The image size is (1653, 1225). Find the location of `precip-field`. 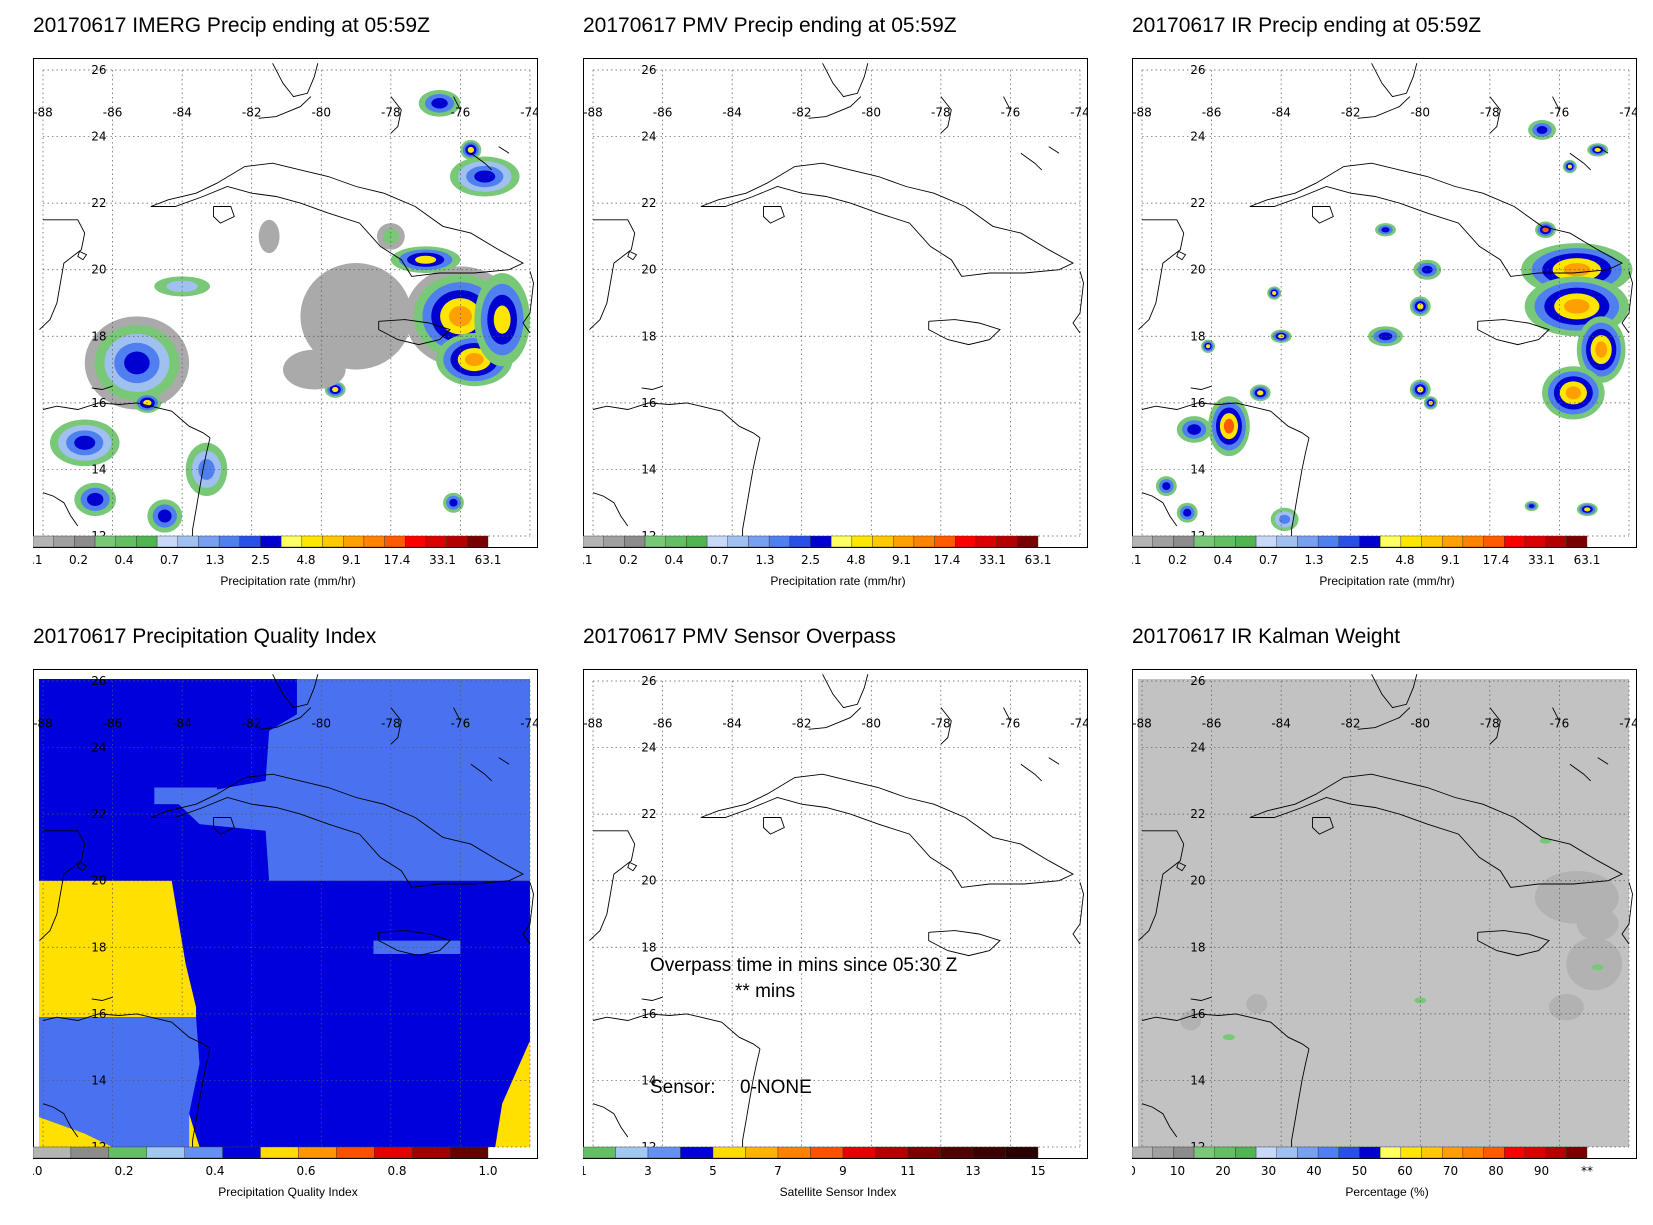

precip-field is located at coordinates (1394, 325).